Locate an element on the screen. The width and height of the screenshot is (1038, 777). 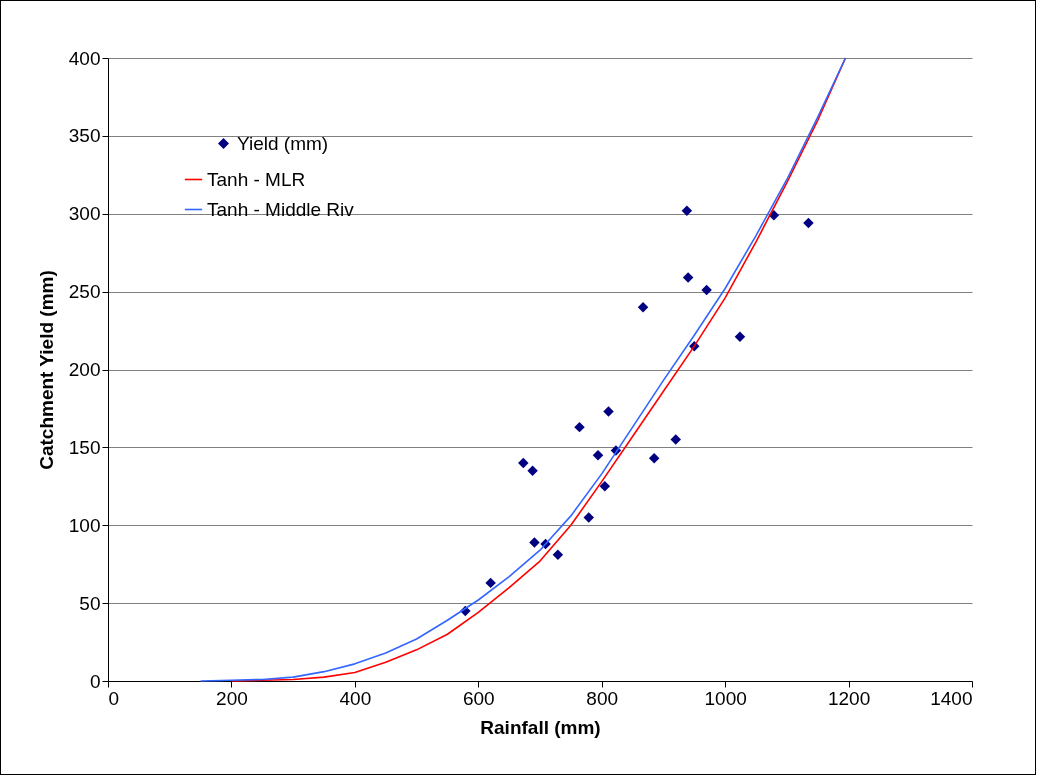
y-axis-title: Catchment Yield (mm) is located at coordinates (46, 370).